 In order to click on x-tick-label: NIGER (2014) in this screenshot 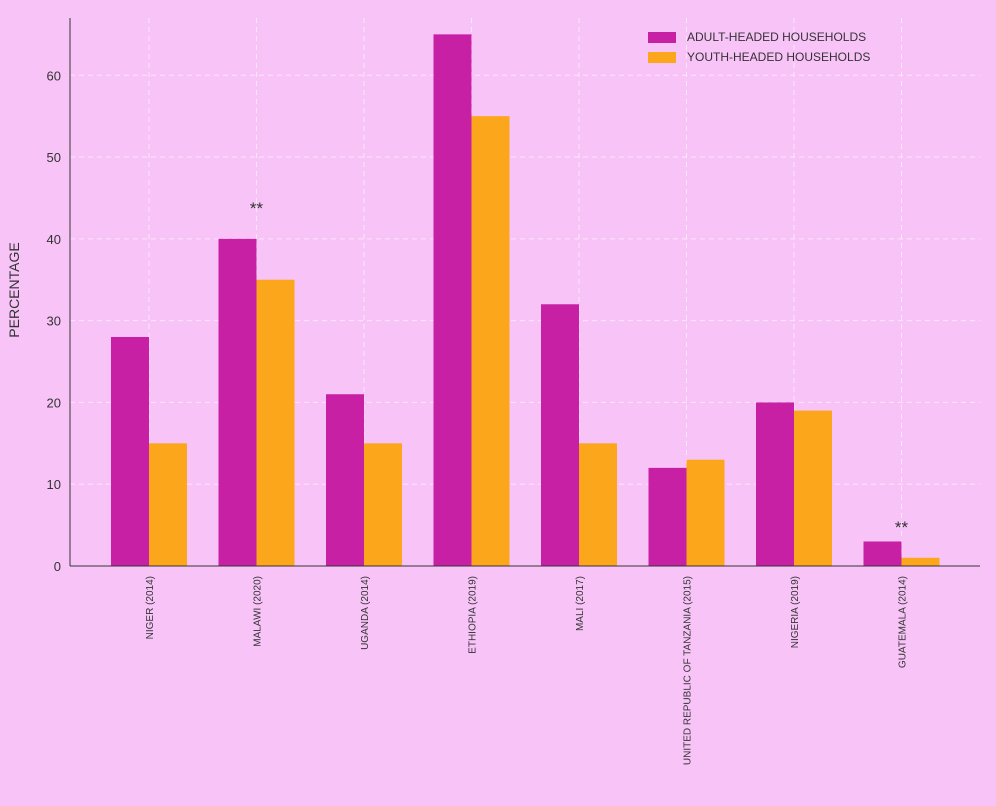, I will do `click(150, 607)`.